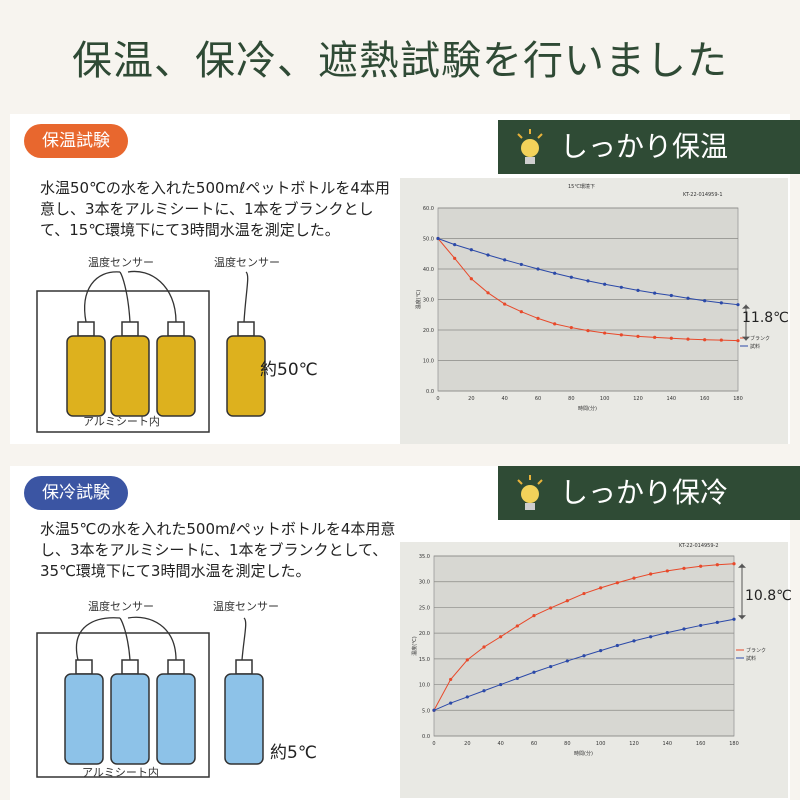  What do you see at coordinates (672, 399) in the screenshot?
I see `x-tick-label: 140` at bounding box center [672, 399].